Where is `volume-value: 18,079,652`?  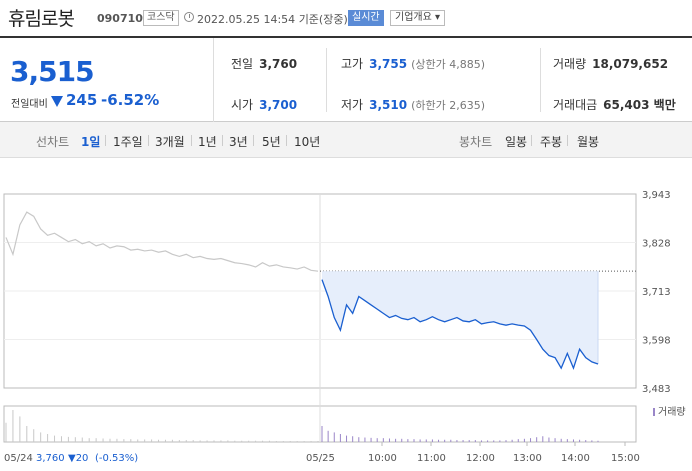 volume-value: 18,079,652 is located at coordinates (630, 64).